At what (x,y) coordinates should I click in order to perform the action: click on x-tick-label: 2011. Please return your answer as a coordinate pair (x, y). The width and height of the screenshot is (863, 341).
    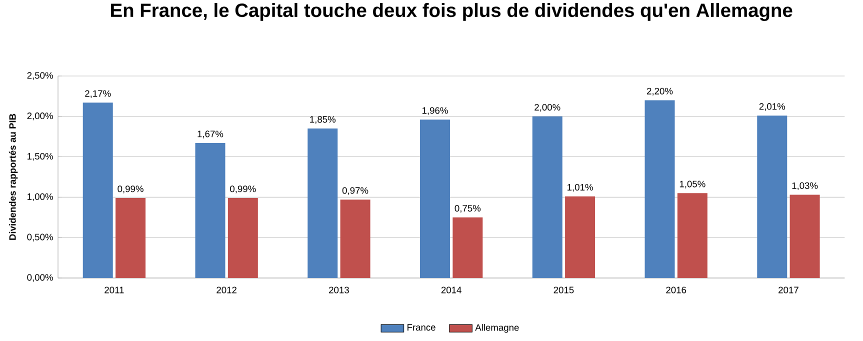
    Looking at the image, I should click on (114, 290).